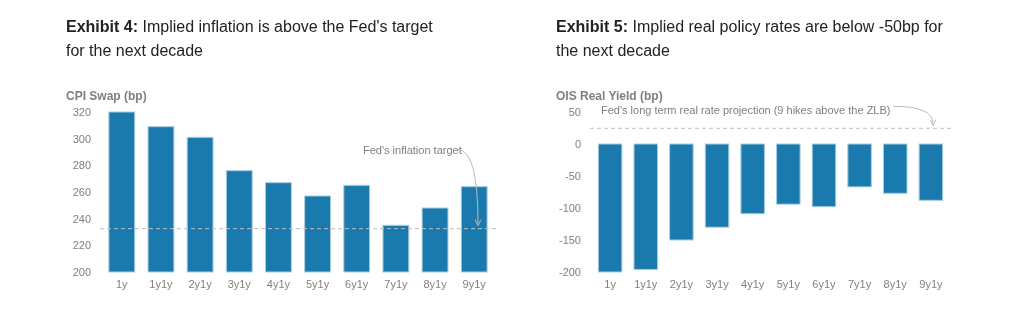  What do you see at coordinates (574, 111) in the screenshot?
I see `y-tick-label: 50` at bounding box center [574, 111].